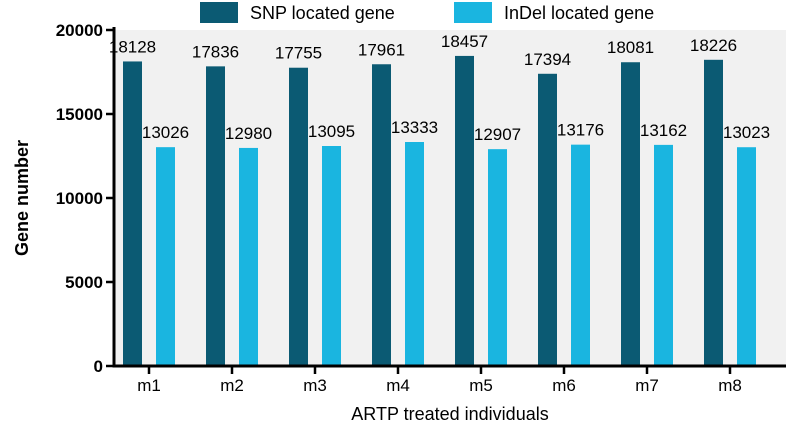  Describe the element at coordinates (248, 133) in the screenshot. I see `data-label: 12980` at that location.